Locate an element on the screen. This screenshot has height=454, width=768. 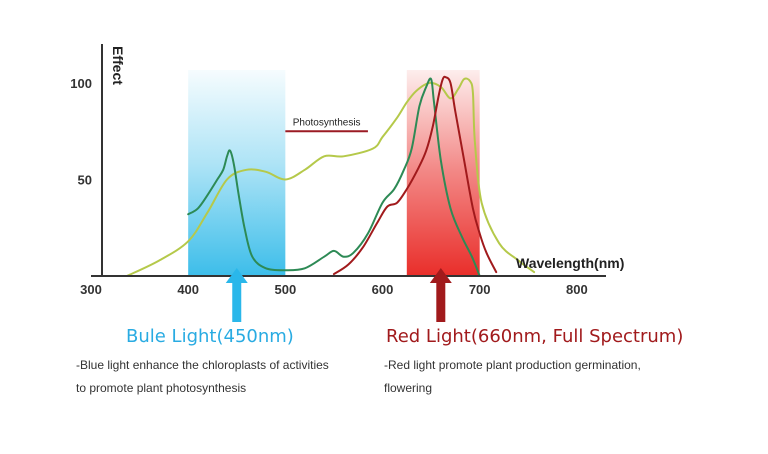
x-tick-label: 600 is located at coordinates (383, 289).